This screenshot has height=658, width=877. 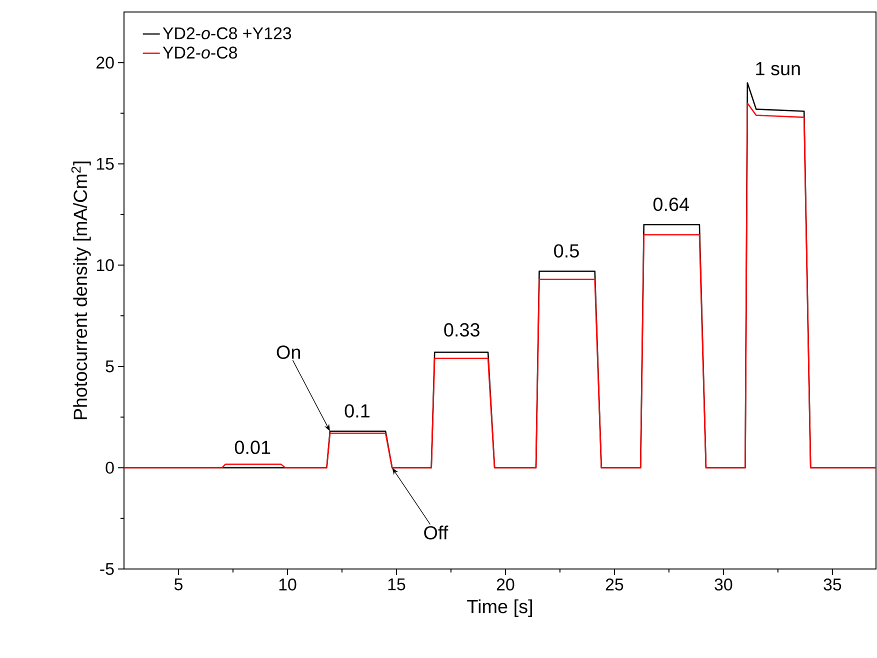 What do you see at coordinates (227, 33) in the screenshot?
I see `legend-label: YD2-o-C8 +Y123` at bounding box center [227, 33].